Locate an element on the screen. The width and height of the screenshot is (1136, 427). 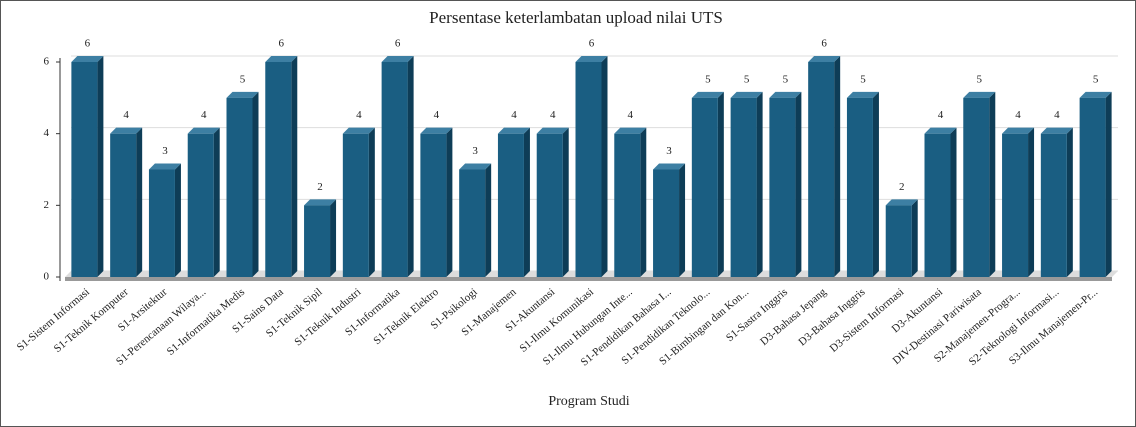
floor-front is located at coordinates (588, 279).